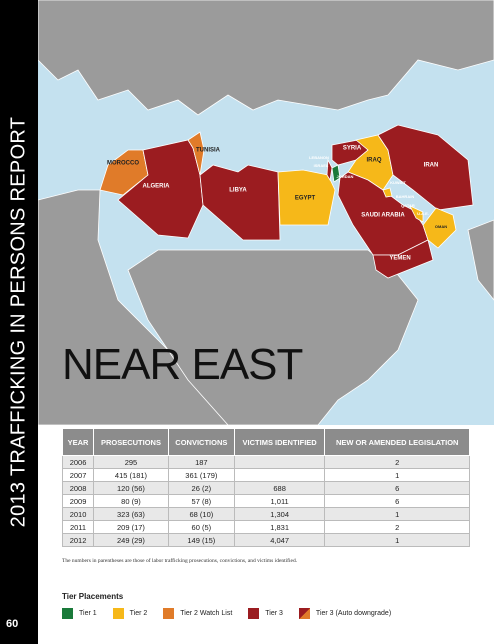 The image size is (494, 644). I want to click on table-cell: 1,304, so click(279, 514).